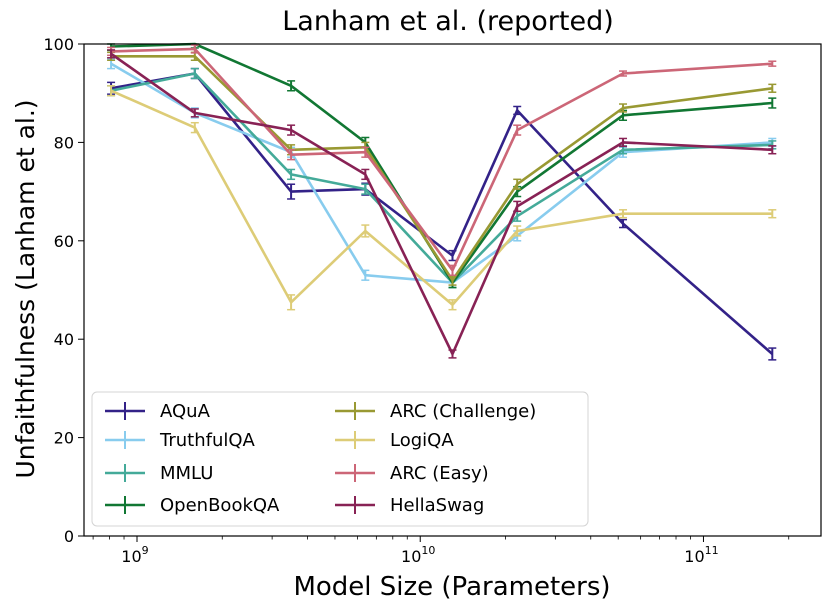 This screenshot has width=830, height=603. I want to click on y-tick-label: 100, so click(58, 44).